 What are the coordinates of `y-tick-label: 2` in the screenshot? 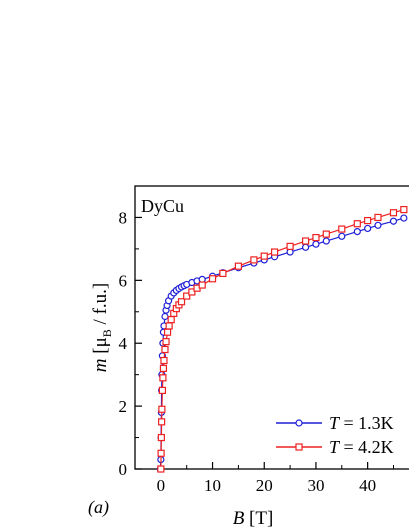 It's located at (123, 406).